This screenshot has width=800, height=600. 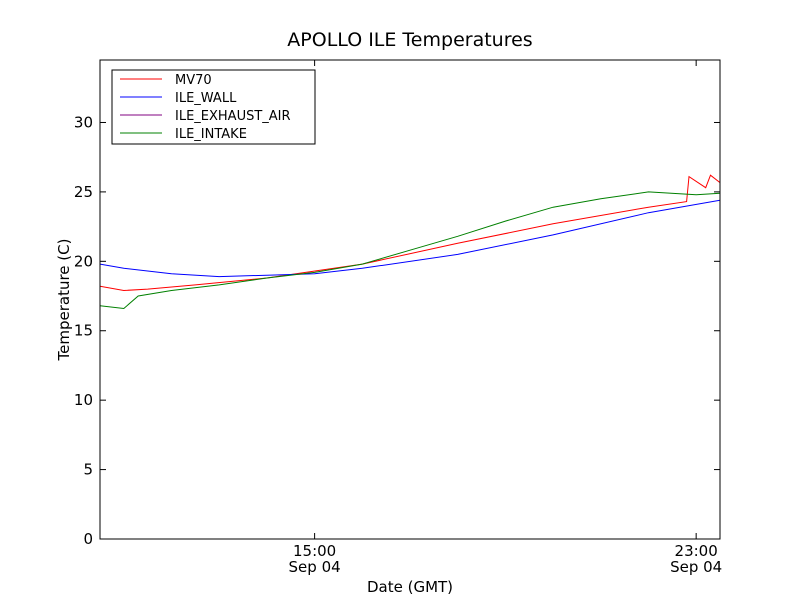 I want to click on y-tick-label: 0, so click(x=88, y=539).